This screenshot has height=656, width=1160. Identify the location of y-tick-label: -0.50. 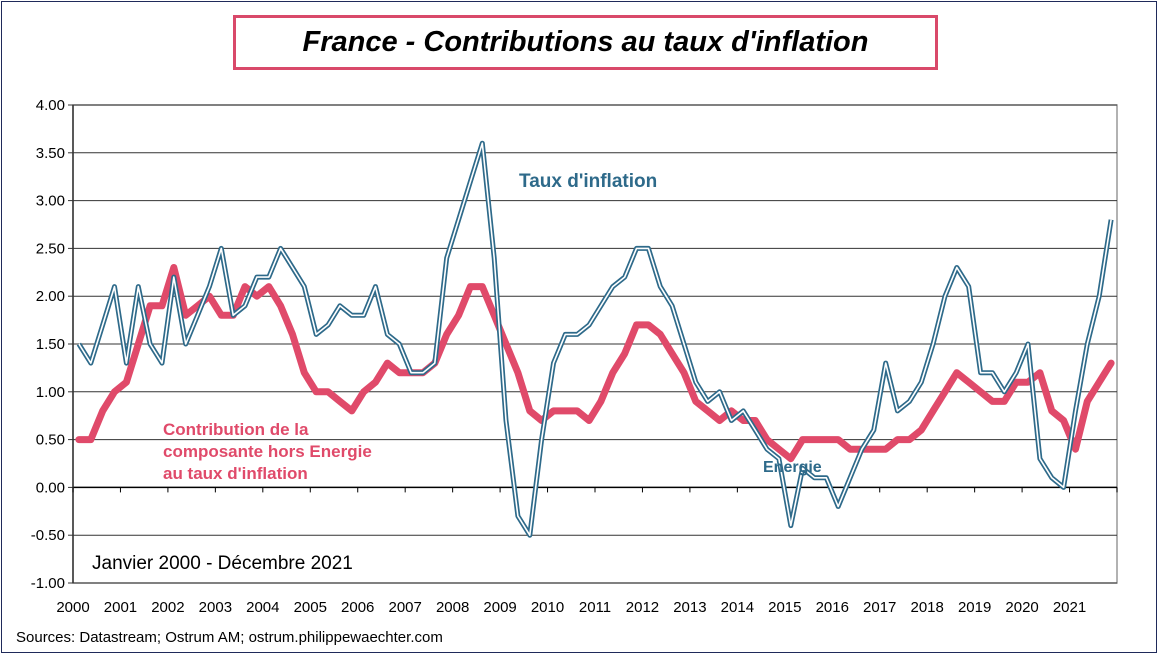
(48, 535).